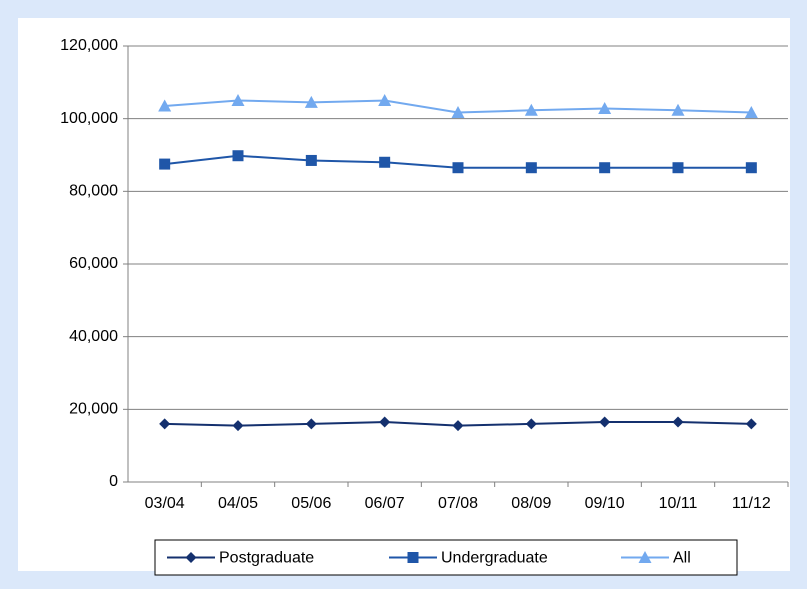  I want to click on y-tick-label: 0, so click(113, 481).